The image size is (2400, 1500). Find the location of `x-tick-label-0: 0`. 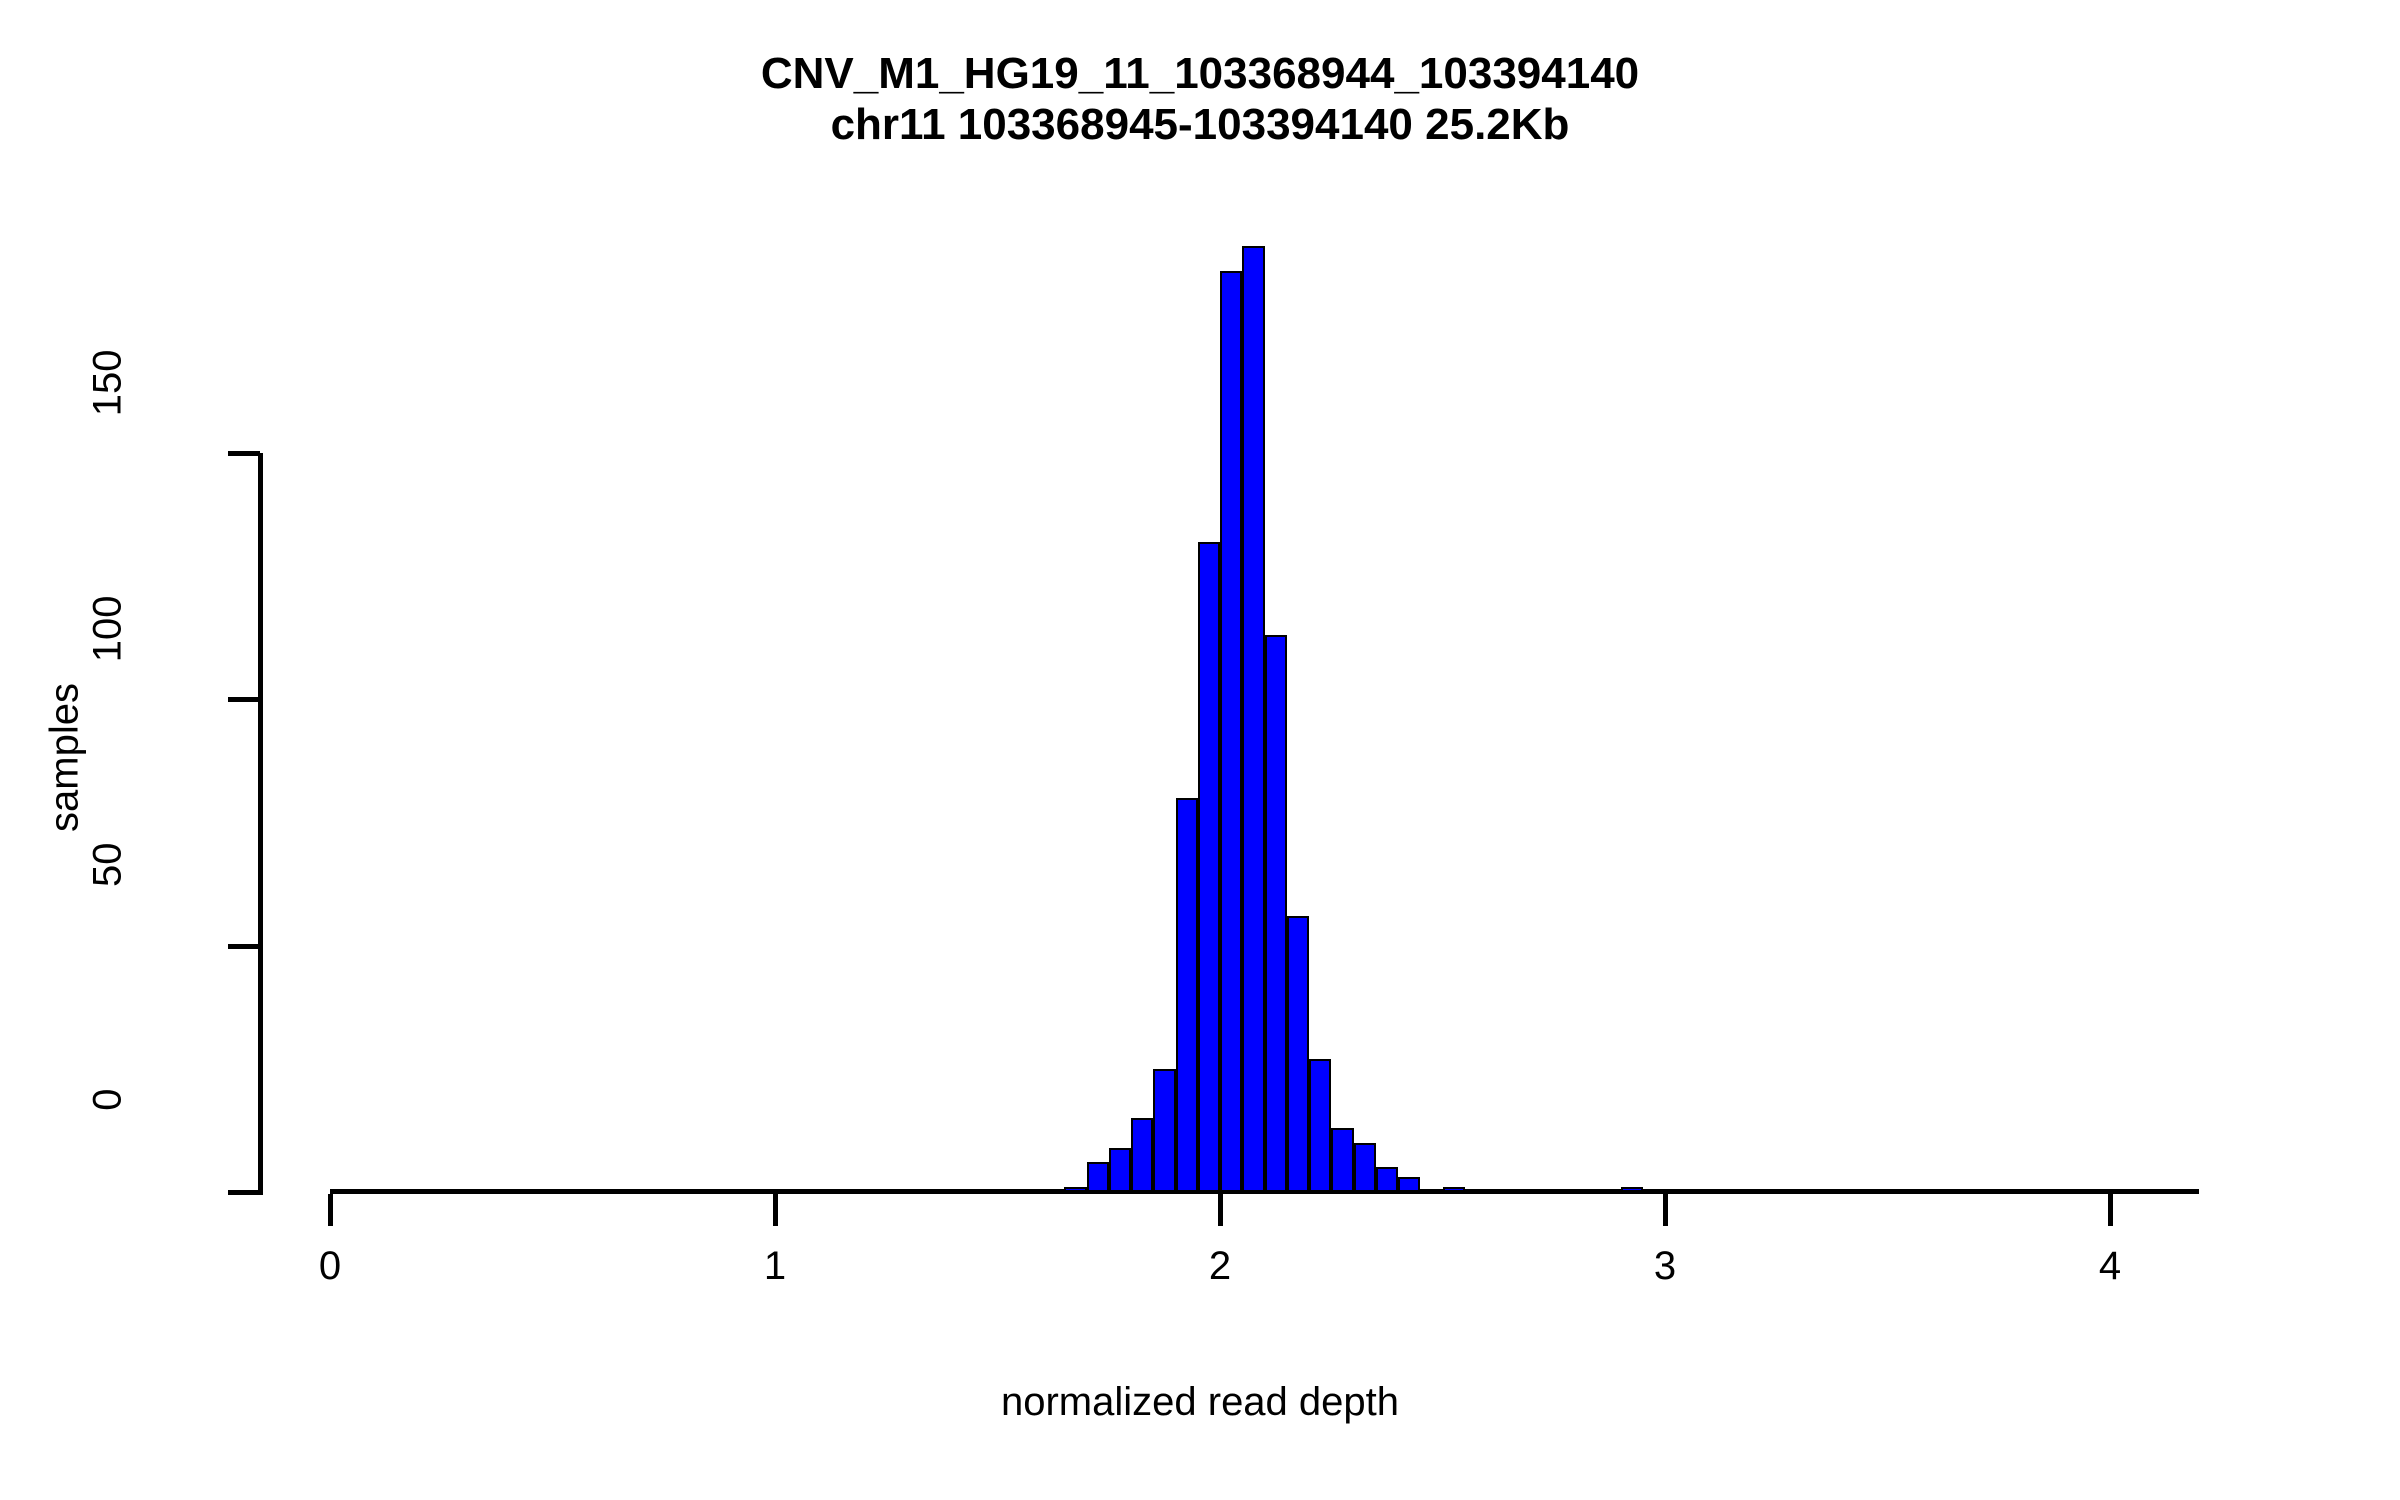

x-tick-label-0: 0 is located at coordinates (330, 1266).